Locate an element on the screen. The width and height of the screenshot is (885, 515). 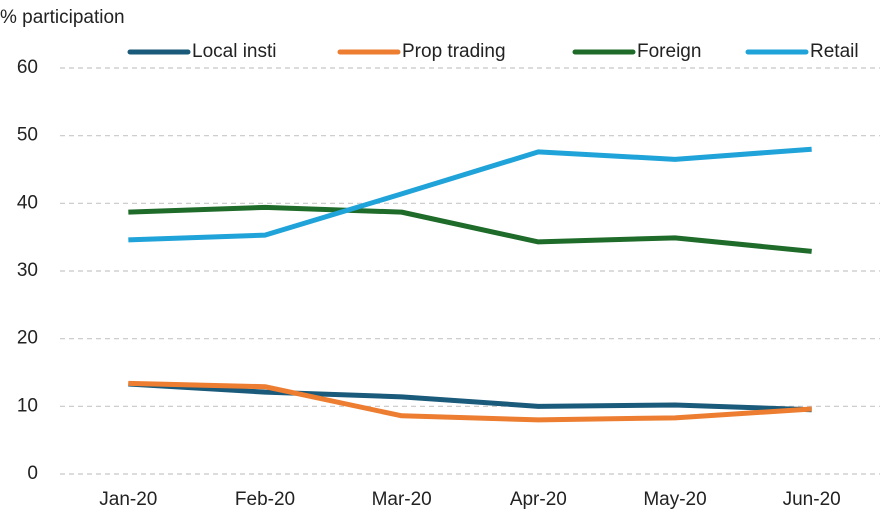
legend-label: Retail is located at coordinates (834, 51).